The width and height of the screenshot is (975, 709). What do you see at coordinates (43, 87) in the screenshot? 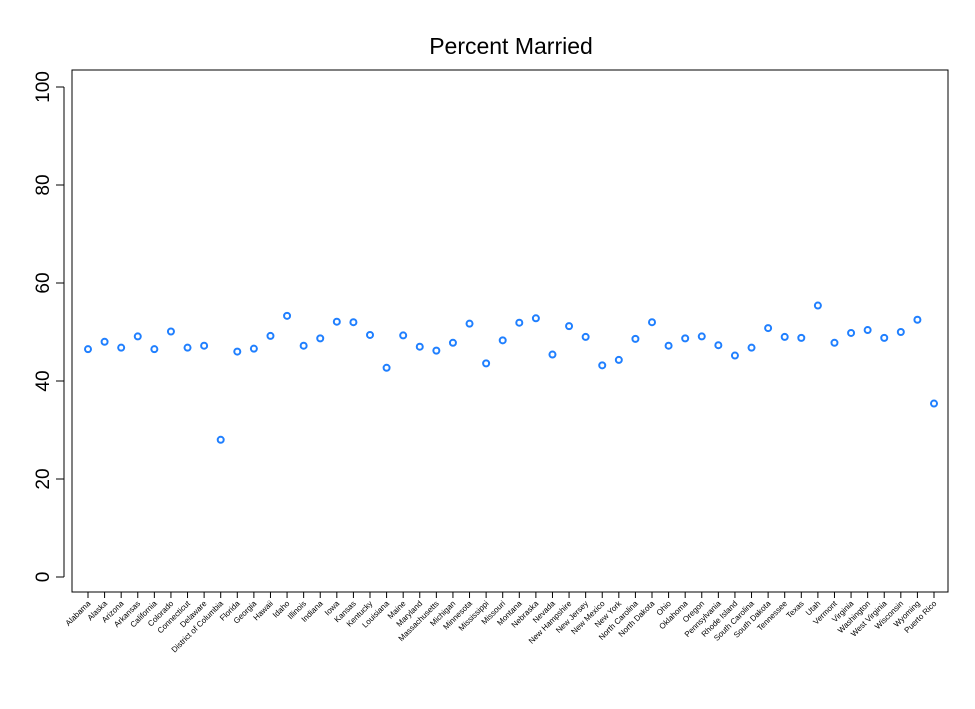
I see `y-tick-label: 100` at bounding box center [43, 87].